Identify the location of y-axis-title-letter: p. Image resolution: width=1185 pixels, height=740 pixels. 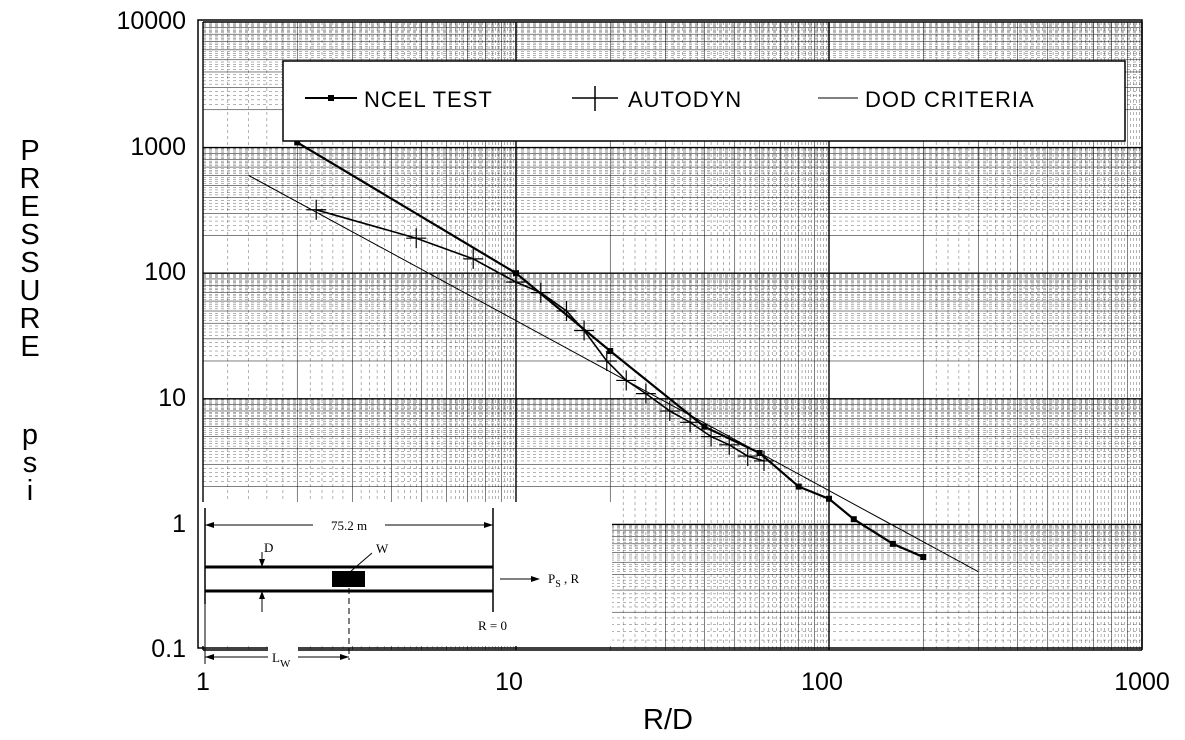
(30, 435).